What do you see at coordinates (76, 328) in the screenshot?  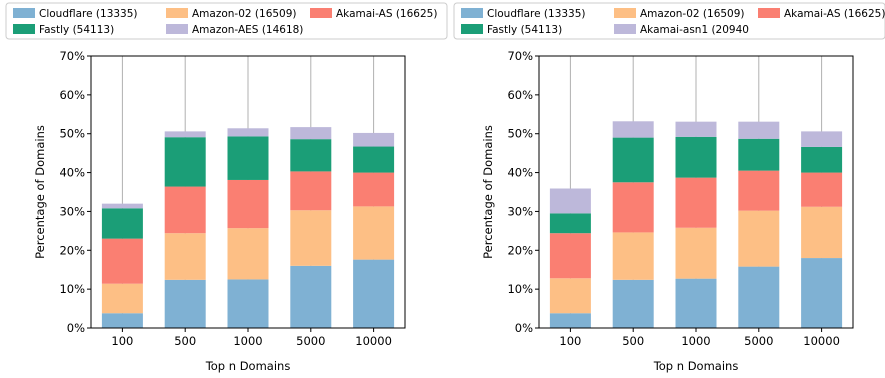 I see `y-tick-label: 0%` at bounding box center [76, 328].